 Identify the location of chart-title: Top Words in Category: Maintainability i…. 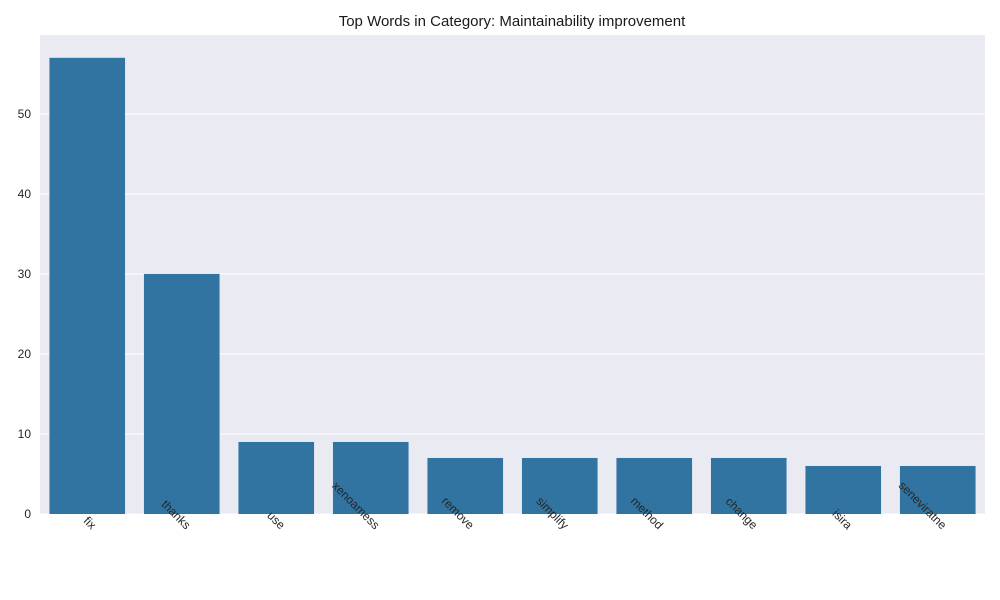
(512, 21).